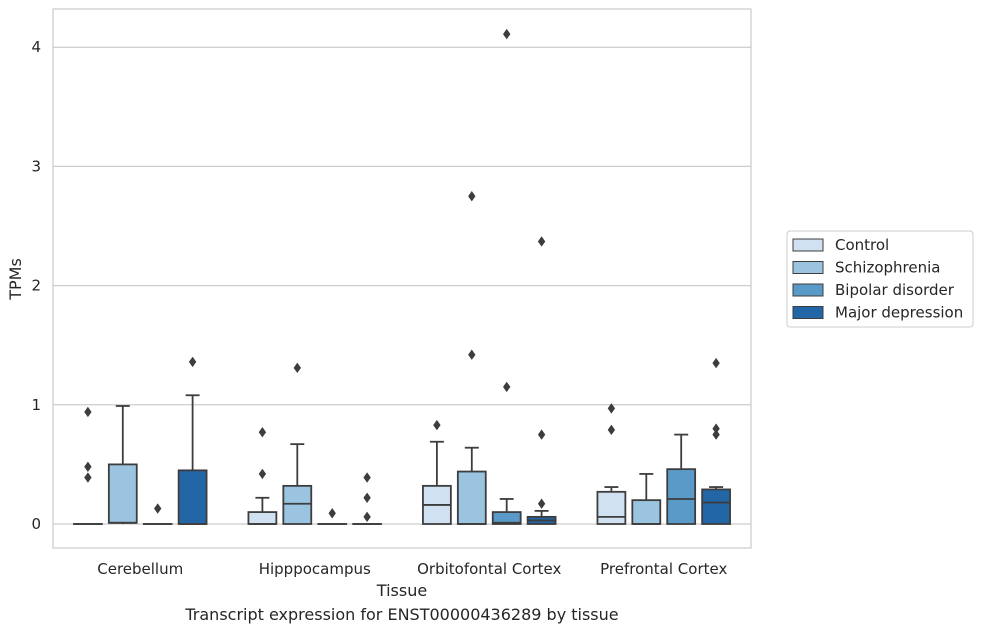 Image resolution: width=983 pixels, height=634 pixels. What do you see at coordinates (36, 524) in the screenshot?
I see `y-tick-label: 0` at bounding box center [36, 524].